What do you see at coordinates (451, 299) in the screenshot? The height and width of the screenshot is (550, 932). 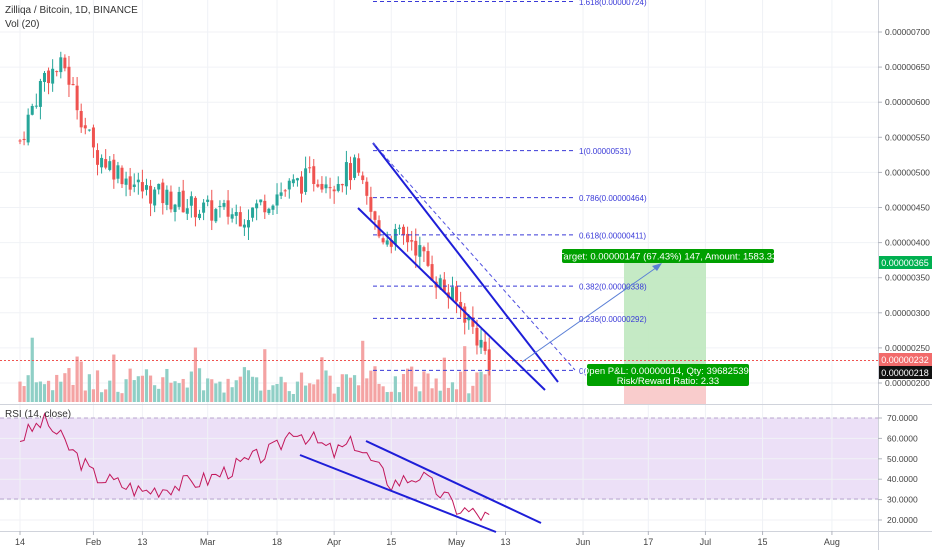 I see `channel-lower-line` at bounding box center [451, 299].